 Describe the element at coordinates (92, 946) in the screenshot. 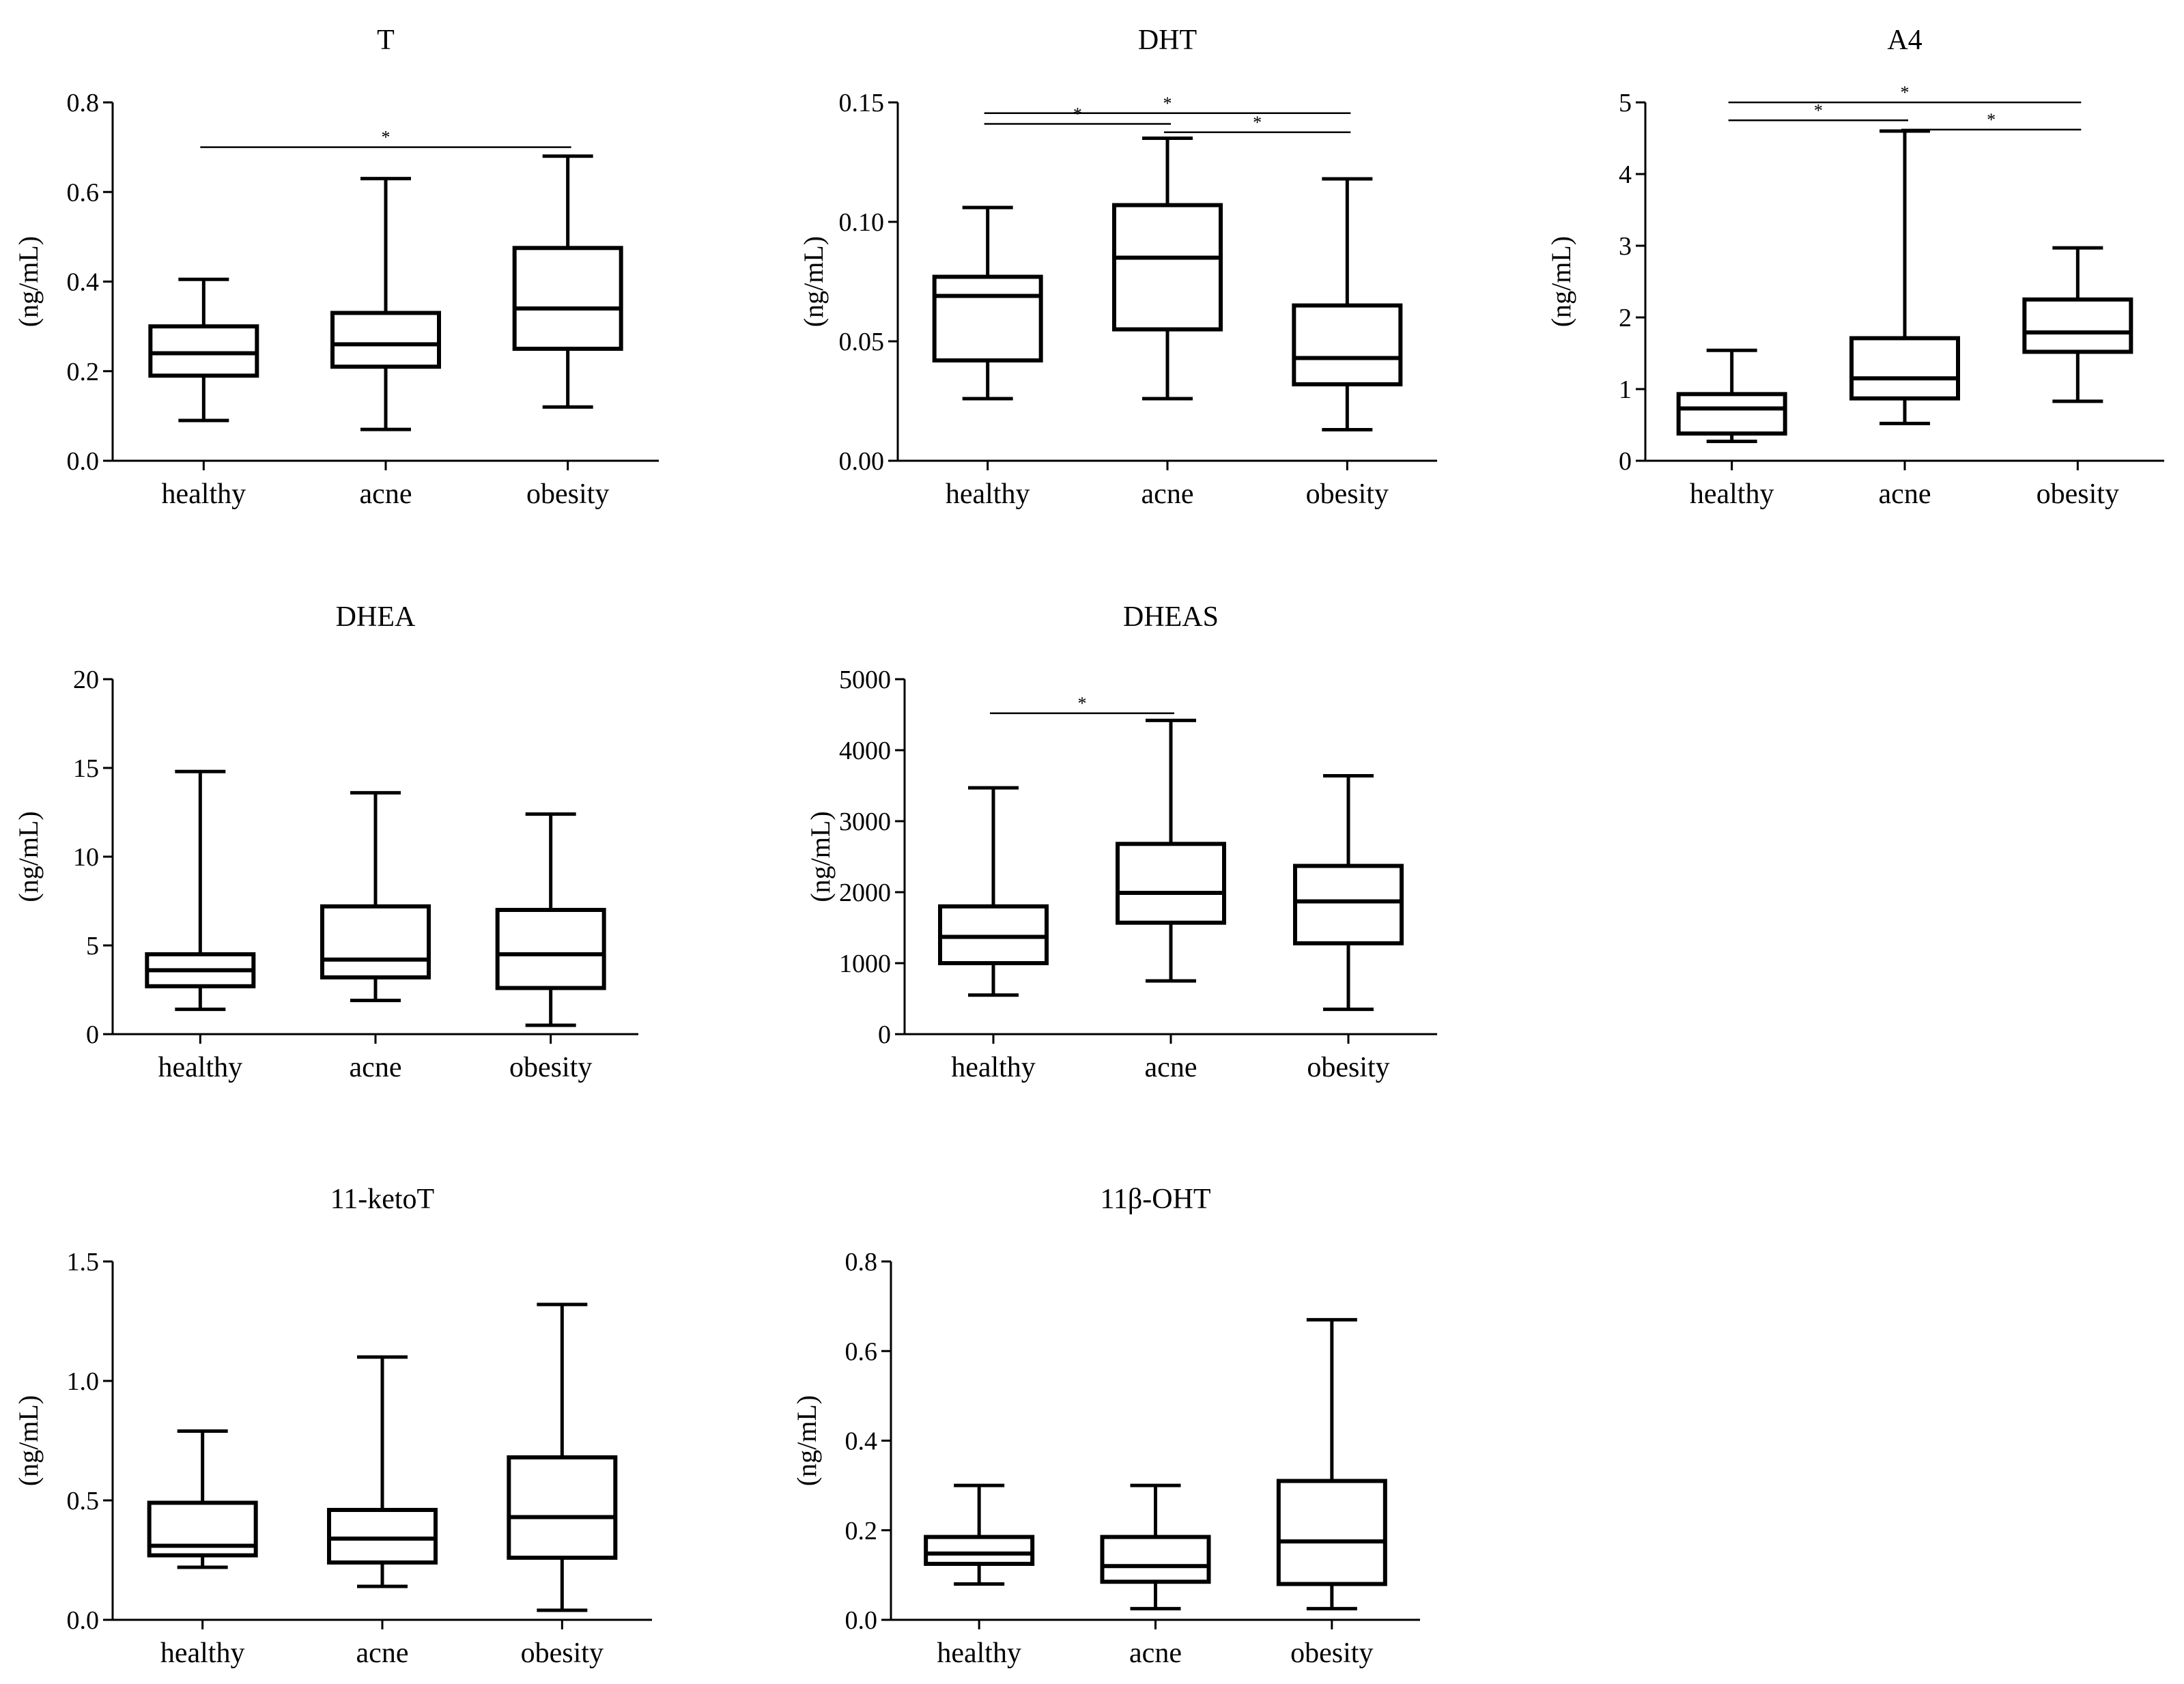

I see `y-tick-label: 5` at that location.